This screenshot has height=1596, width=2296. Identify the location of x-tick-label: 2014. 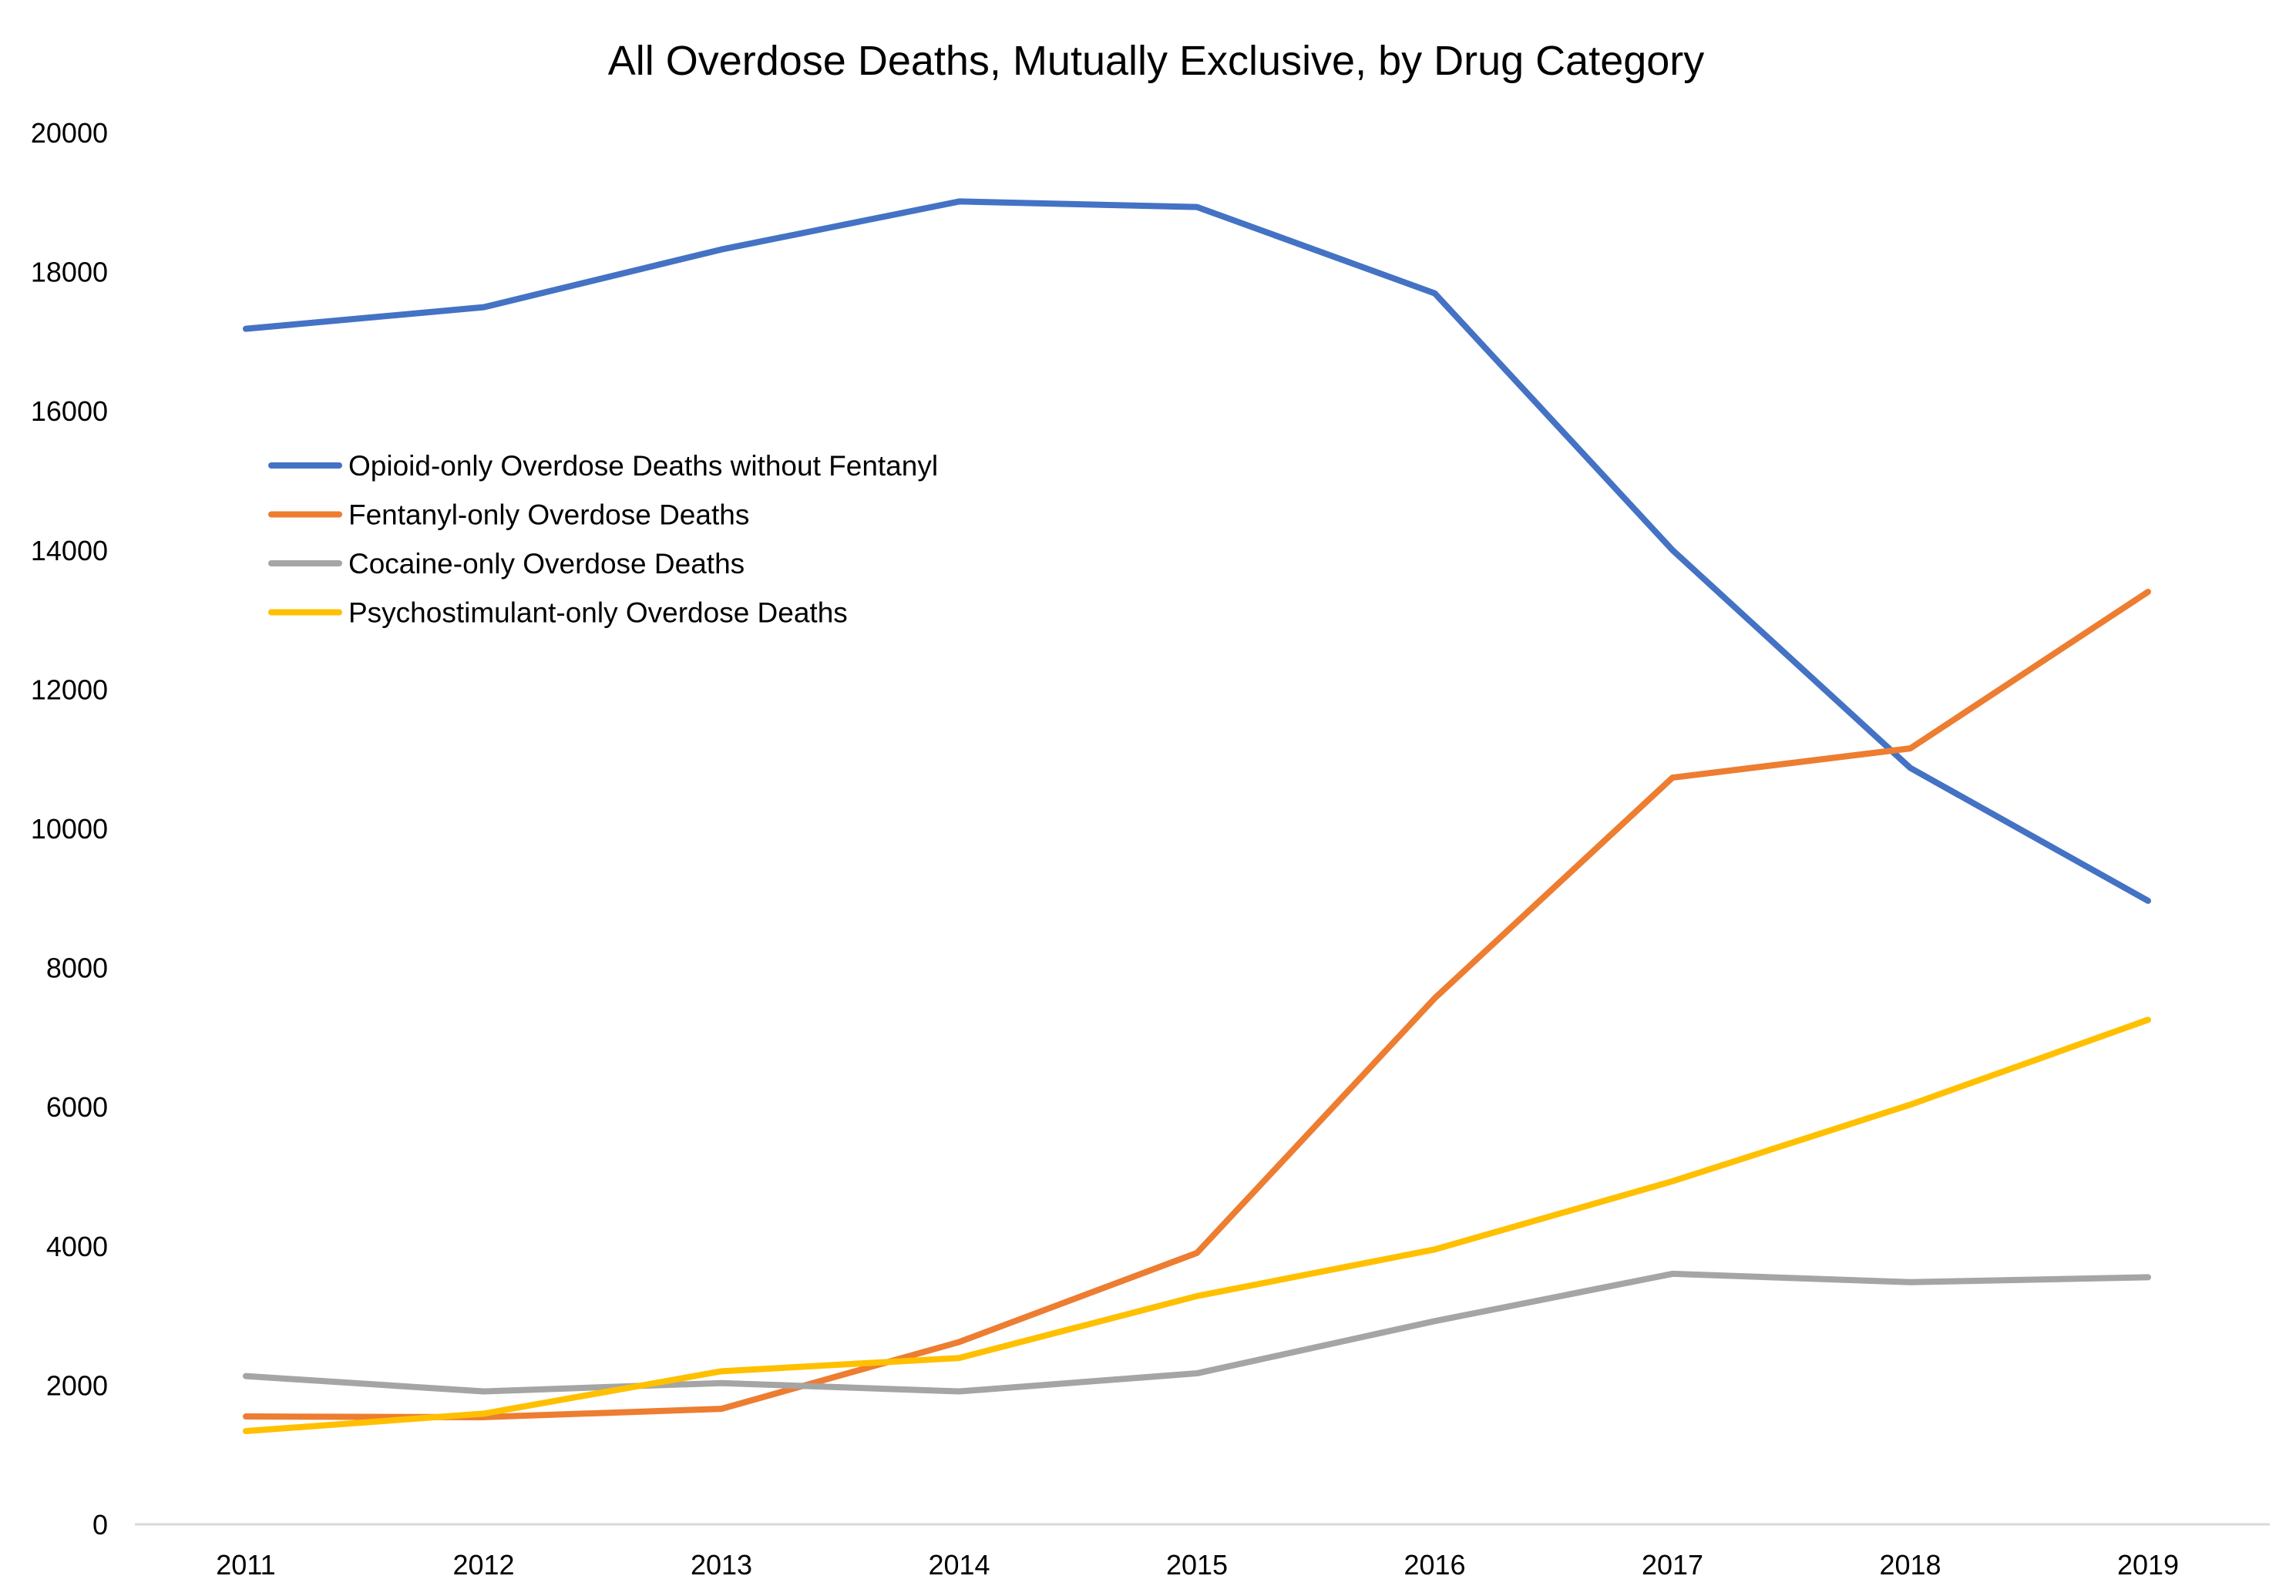
(959, 1565).